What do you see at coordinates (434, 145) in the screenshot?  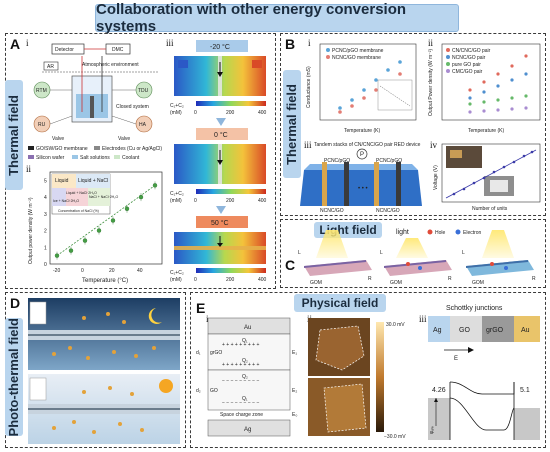 I see `panel-b-sub-iv: iv` at bounding box center [434, 145].